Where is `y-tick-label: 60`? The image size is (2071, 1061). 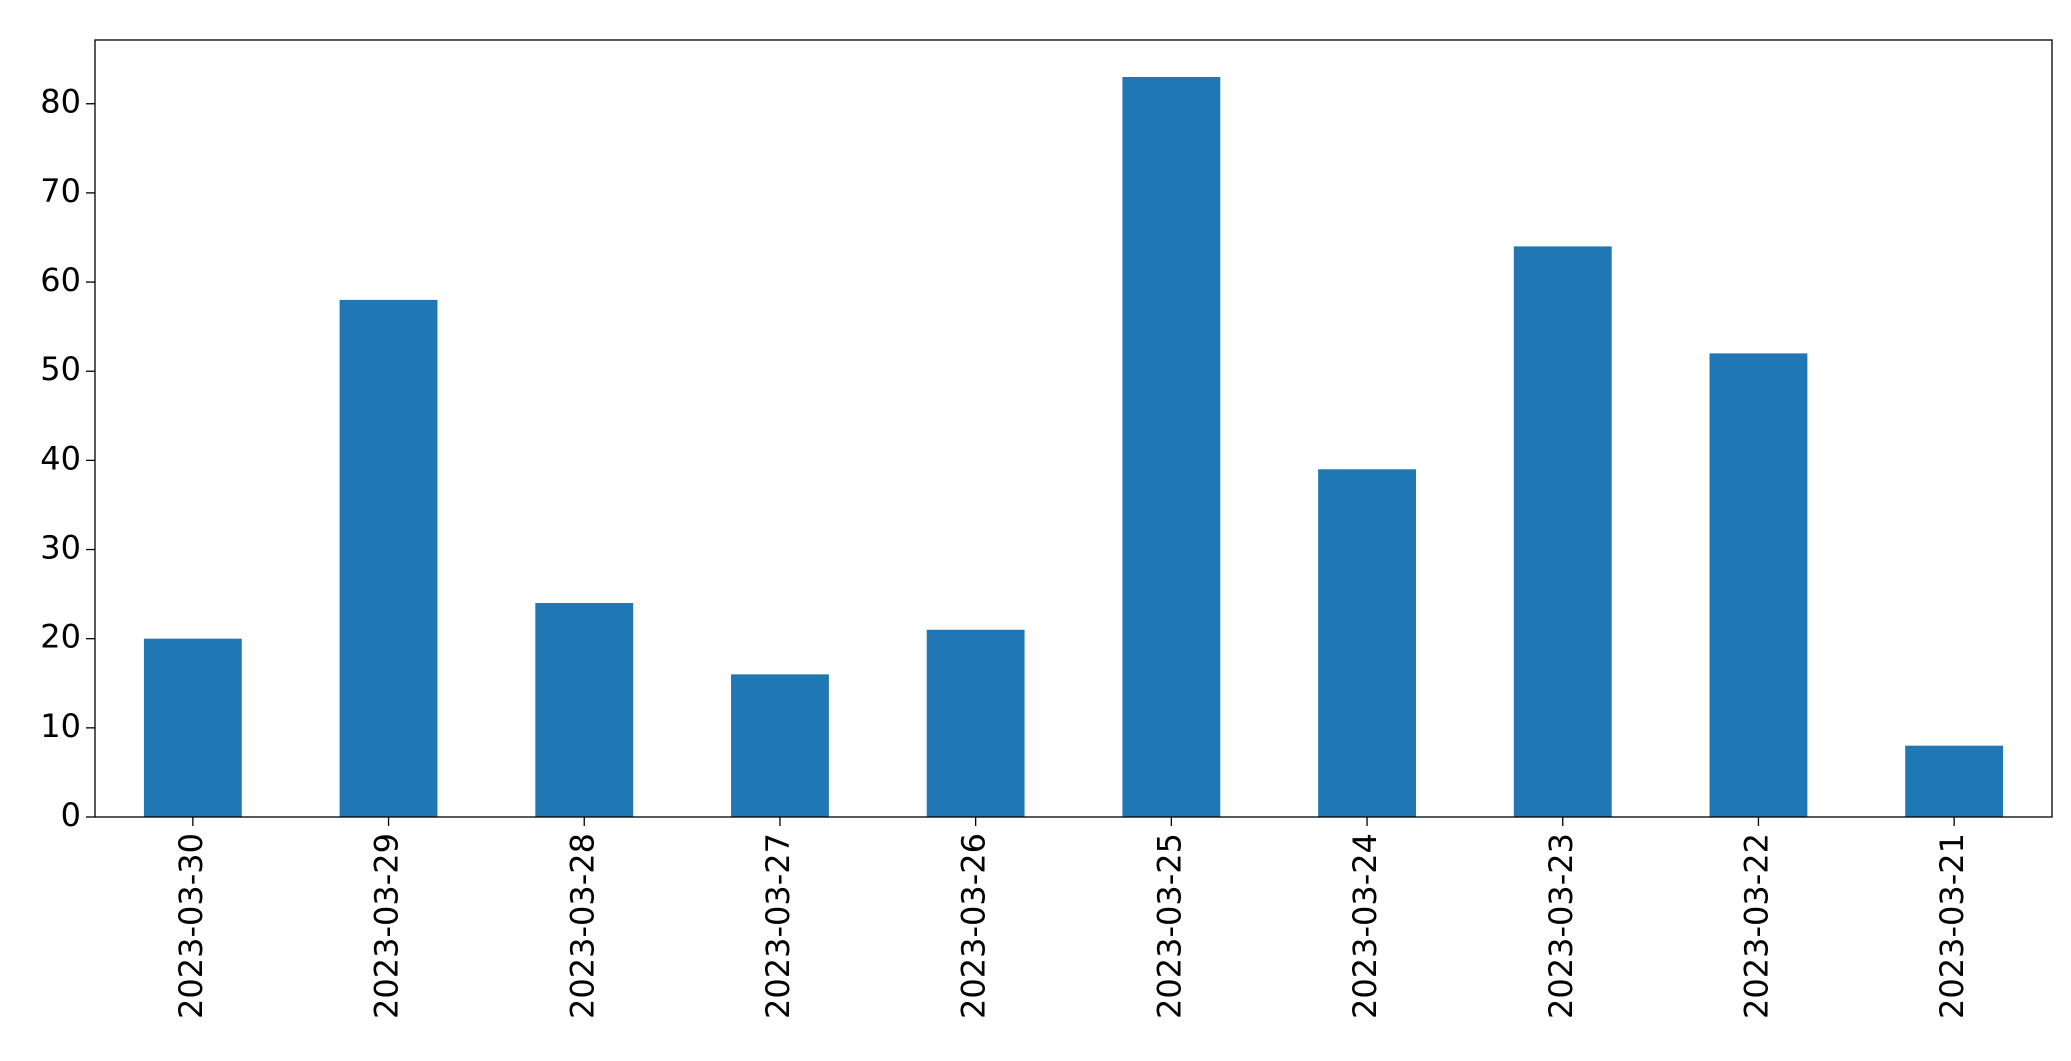 y-tick-label: 60 is located at coordinates (60, 280).